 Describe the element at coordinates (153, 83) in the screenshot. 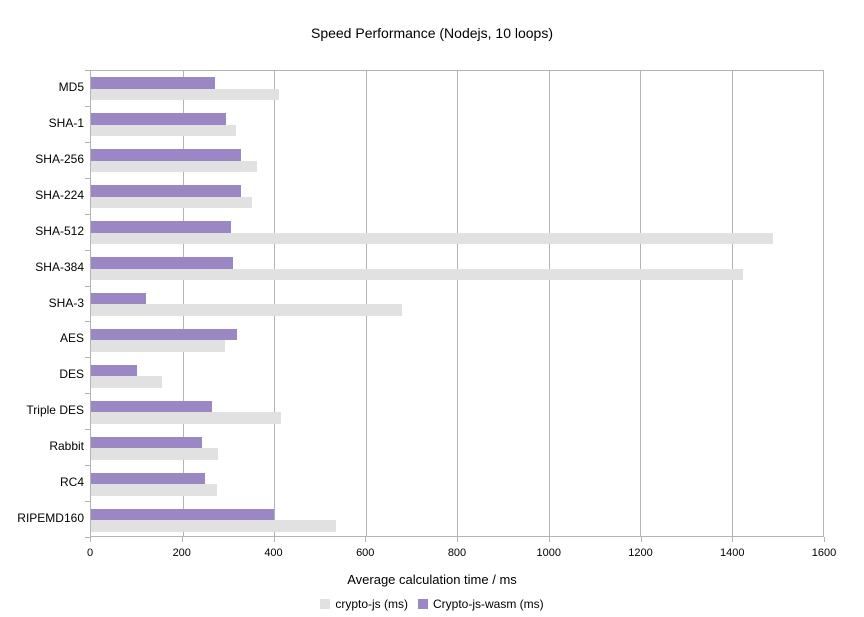

I see `bar-md5-crypto-js-wasm-ms` at that location.